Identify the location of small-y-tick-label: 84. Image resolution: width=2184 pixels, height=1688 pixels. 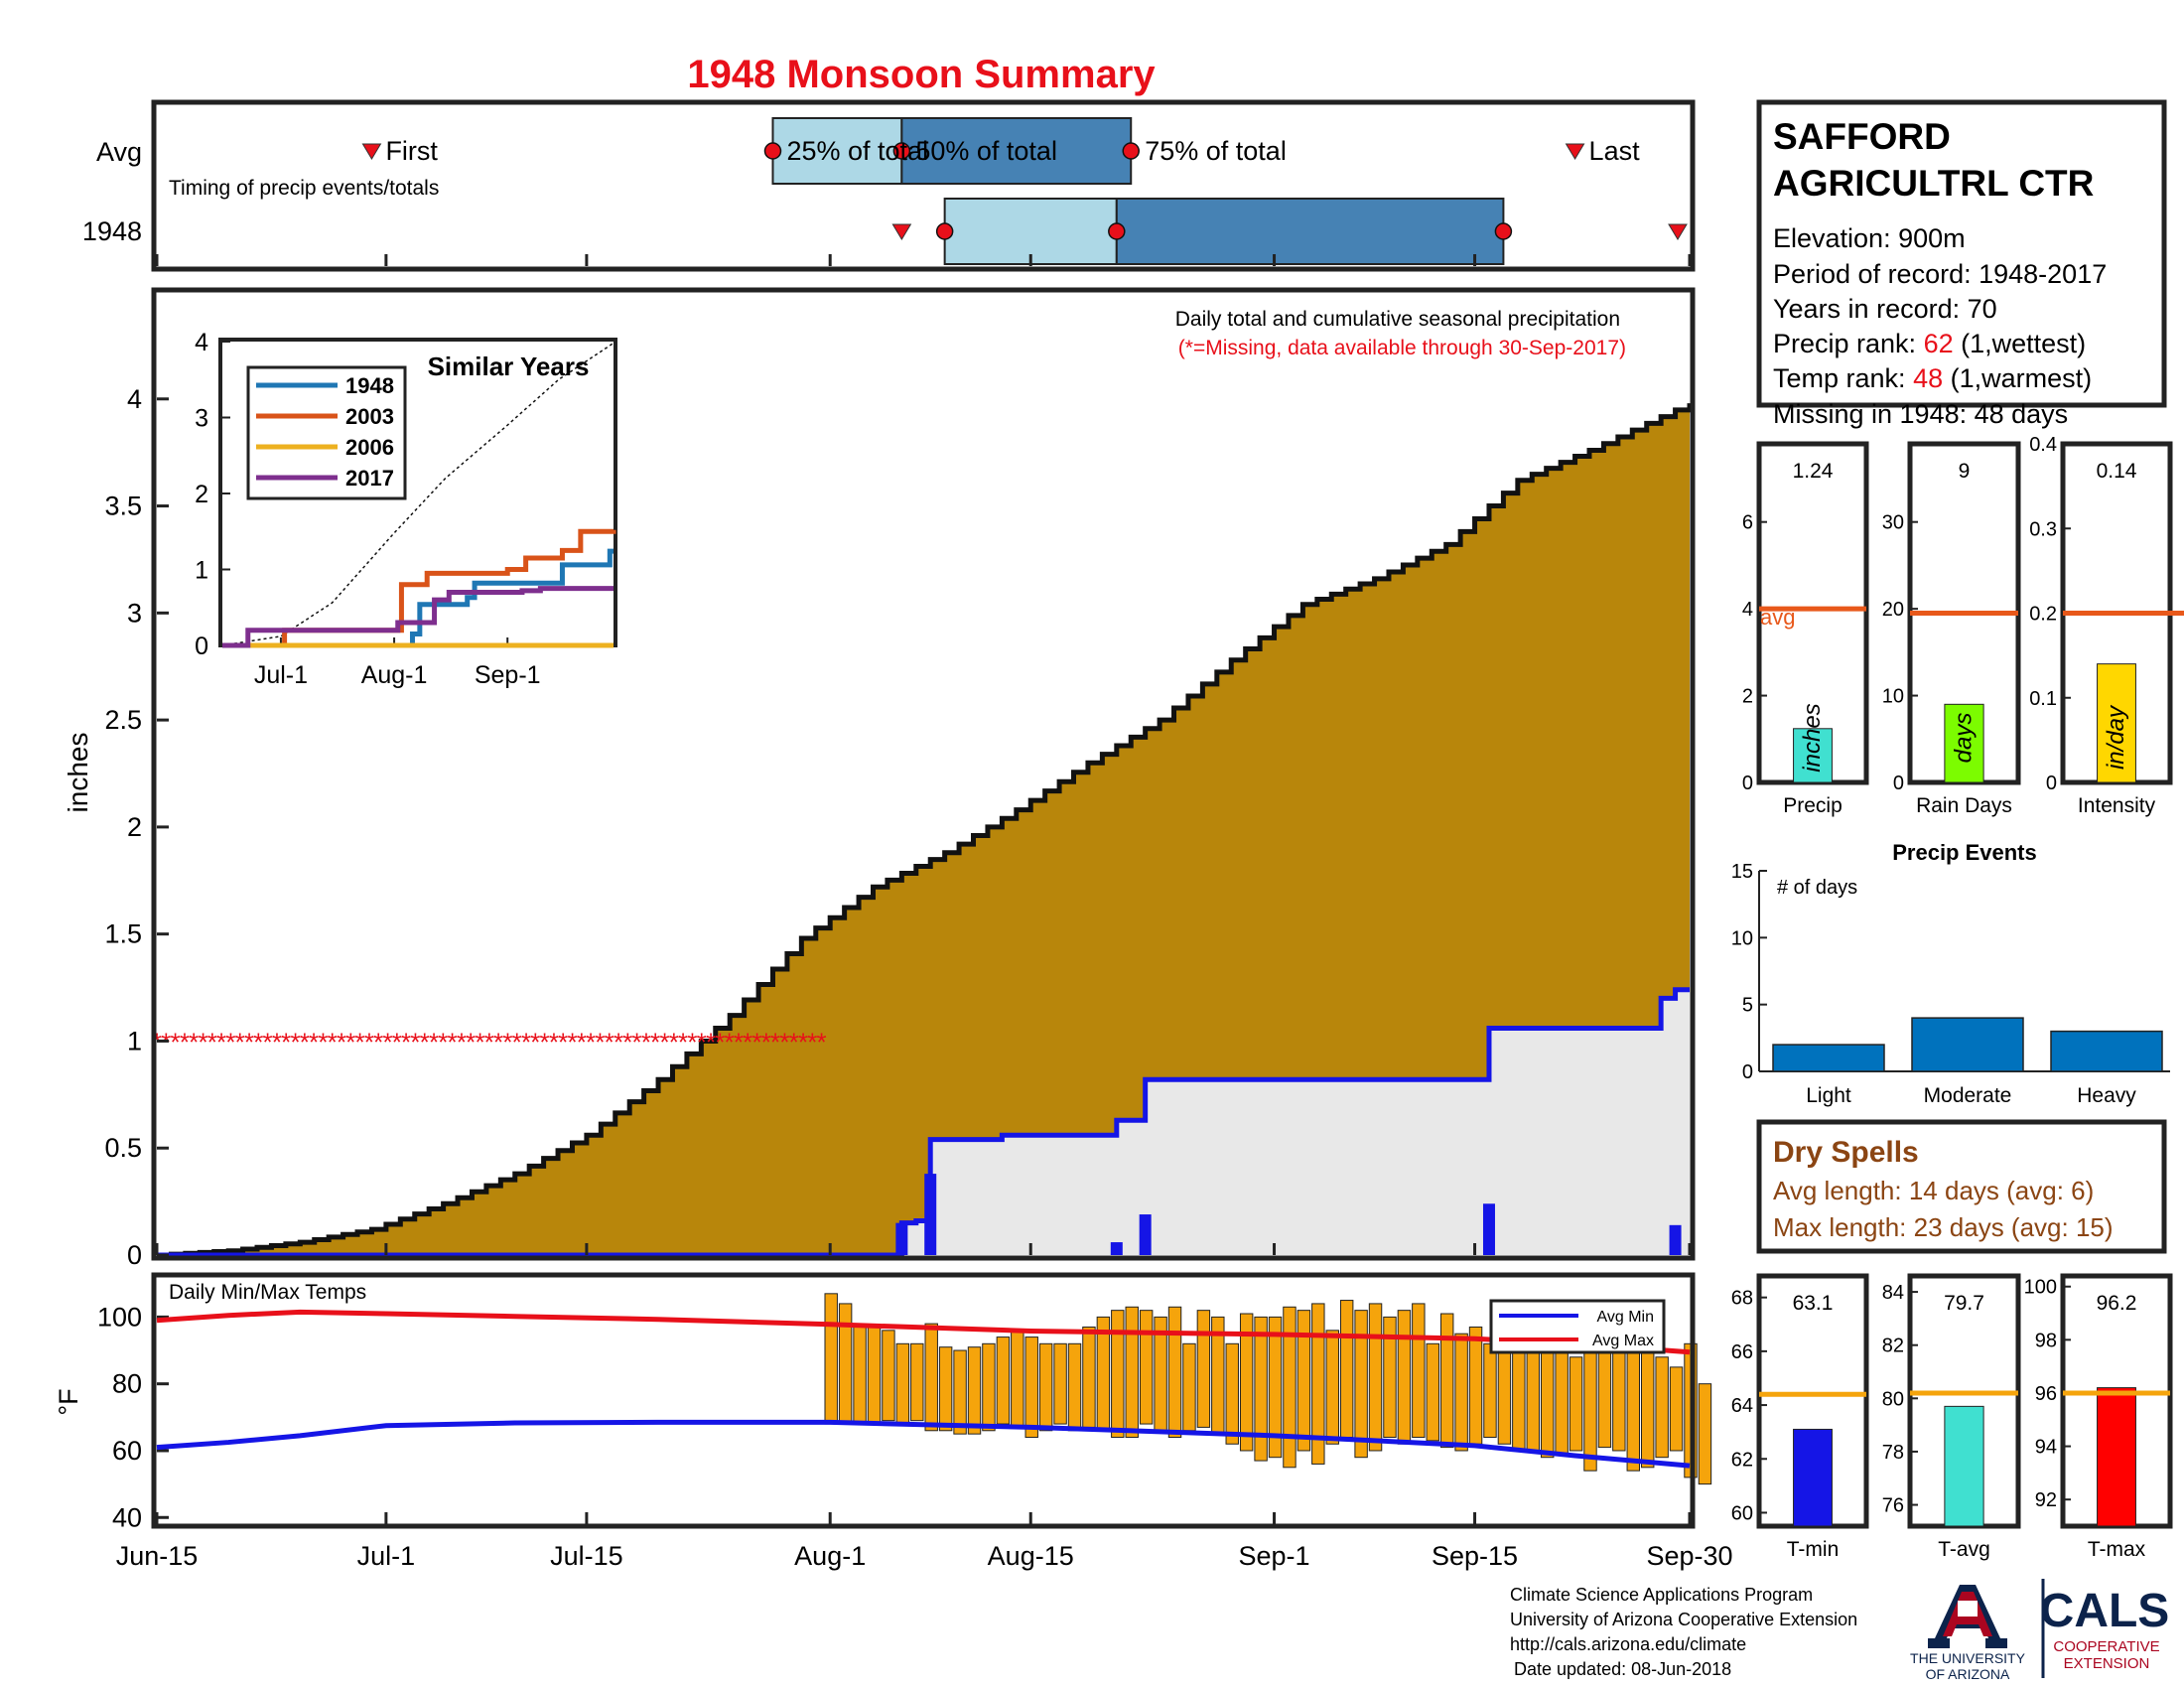
(1893, 1293).